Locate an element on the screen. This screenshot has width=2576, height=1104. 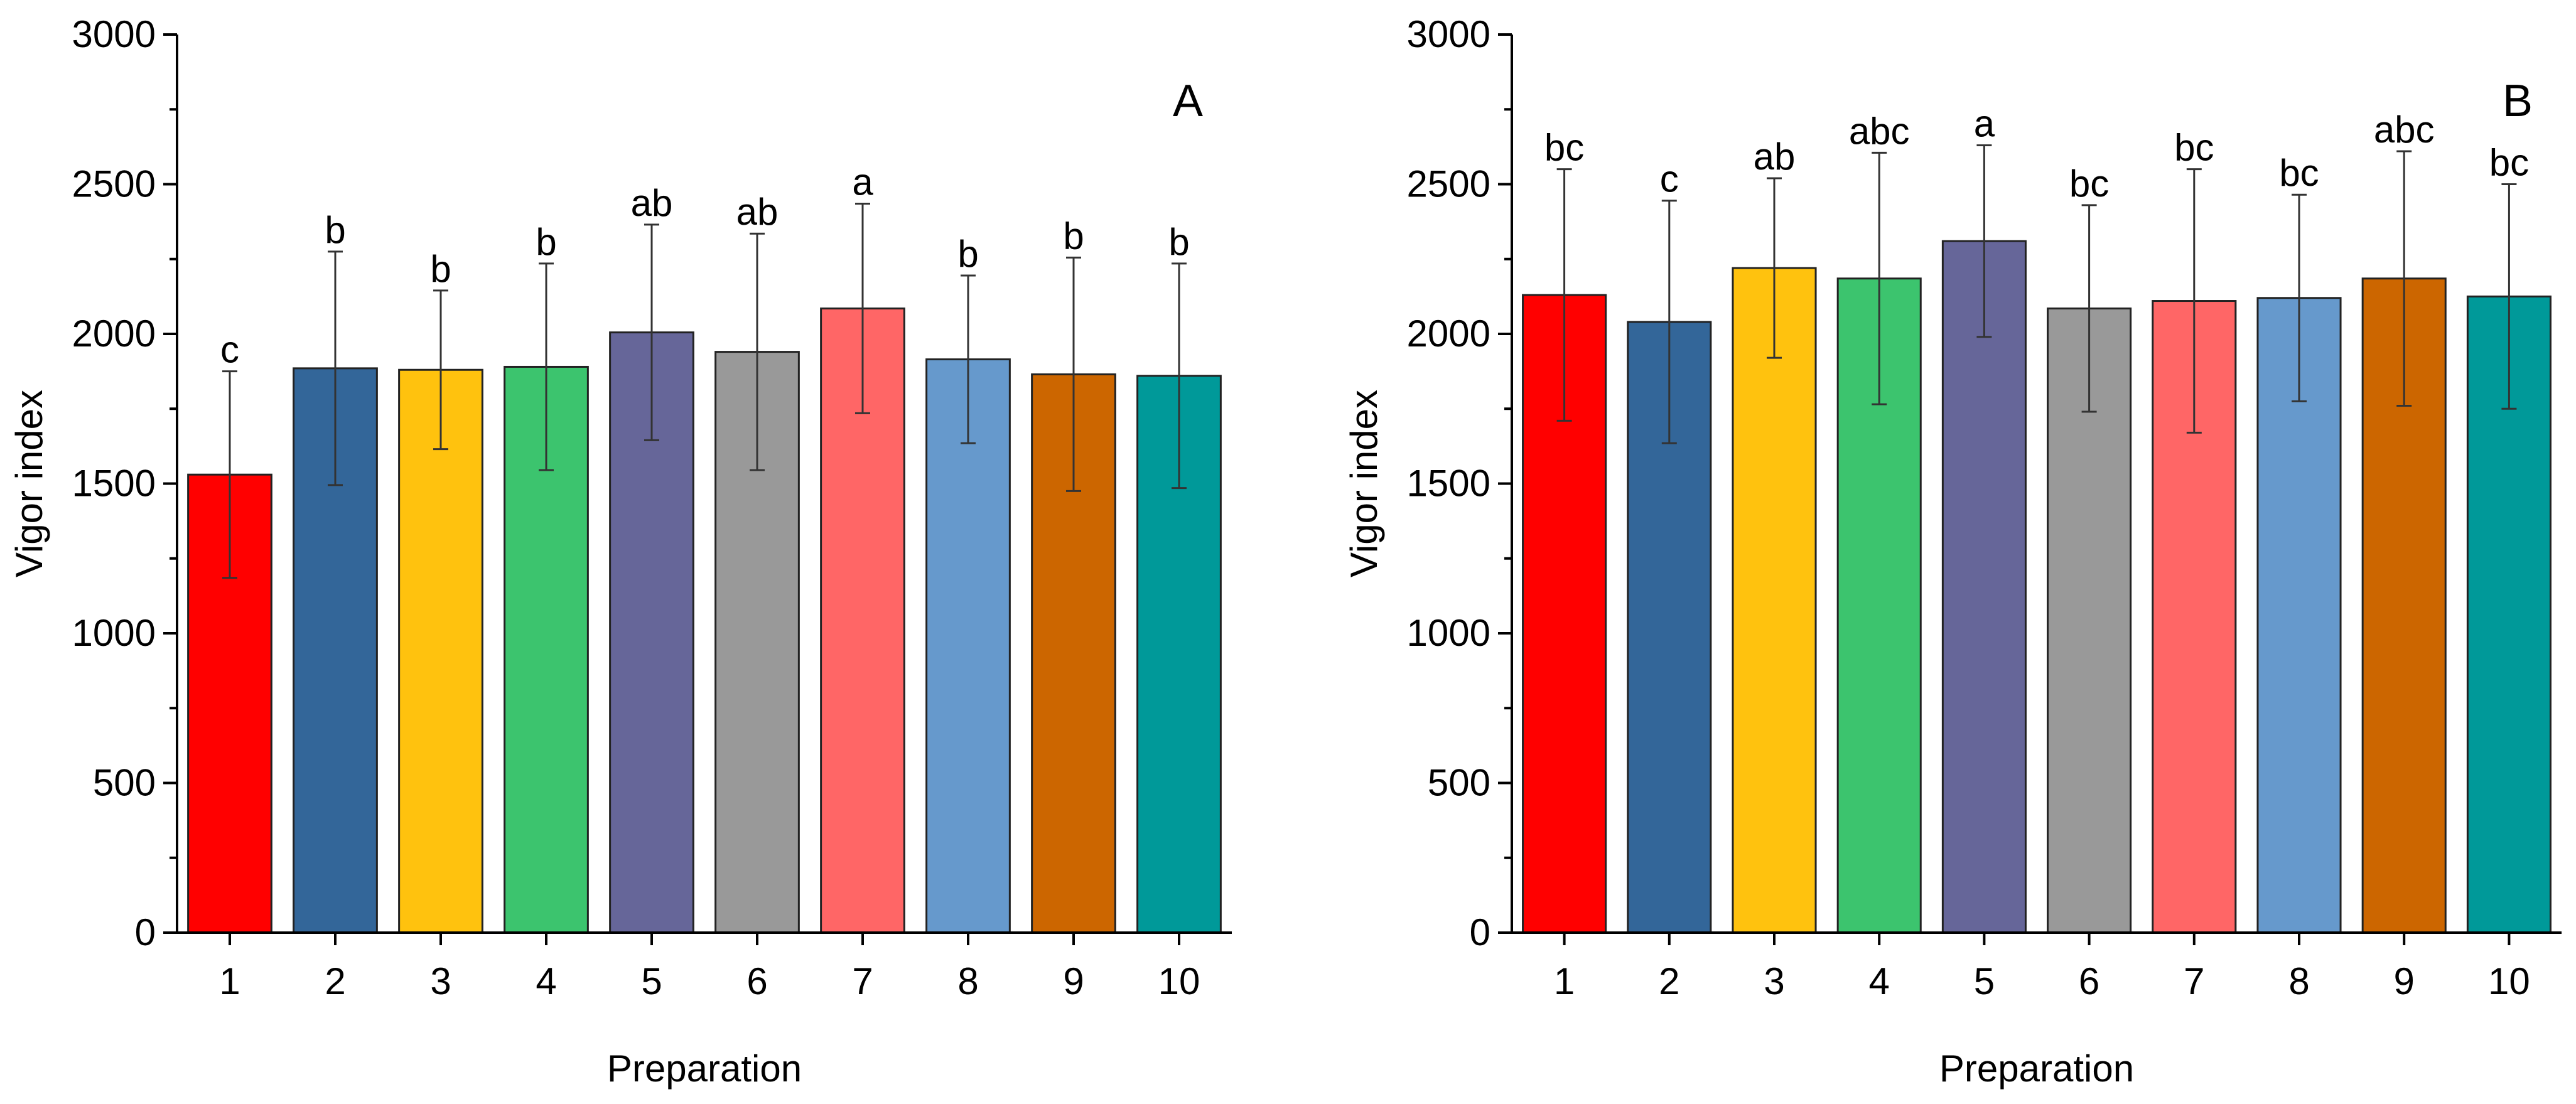
significance-letter-2: c is located at coordinates (1669, 179).